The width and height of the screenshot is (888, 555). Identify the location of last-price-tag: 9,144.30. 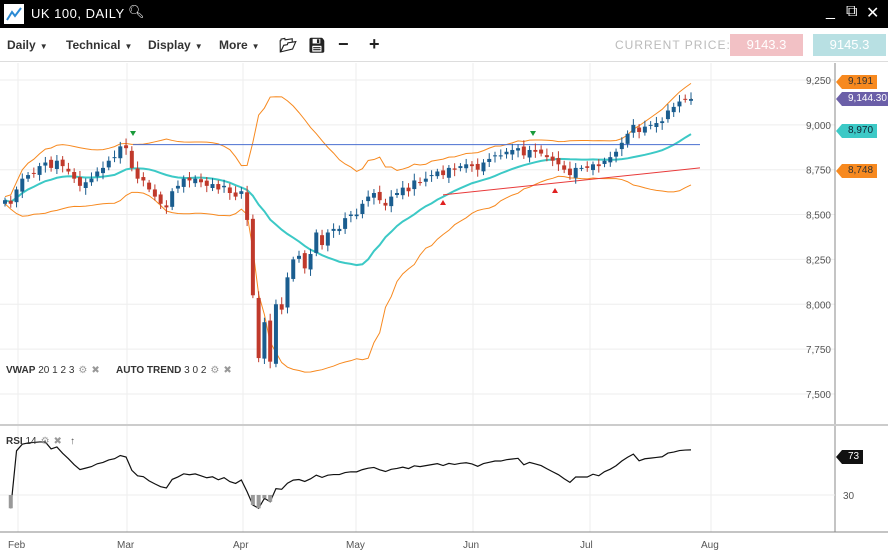
(862, 99).